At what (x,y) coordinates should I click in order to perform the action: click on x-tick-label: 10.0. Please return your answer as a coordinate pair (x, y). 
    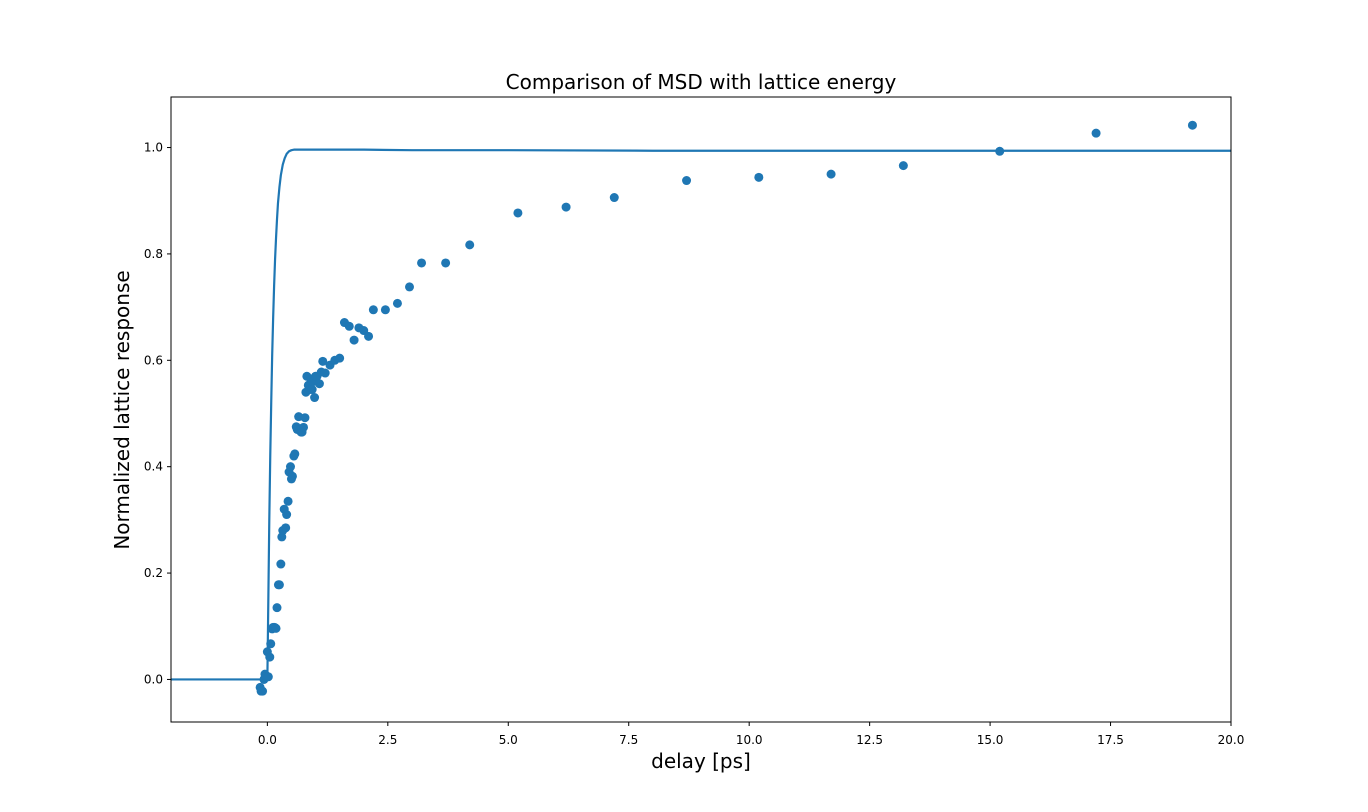
    Looking at the image, I should click on (749, 740).